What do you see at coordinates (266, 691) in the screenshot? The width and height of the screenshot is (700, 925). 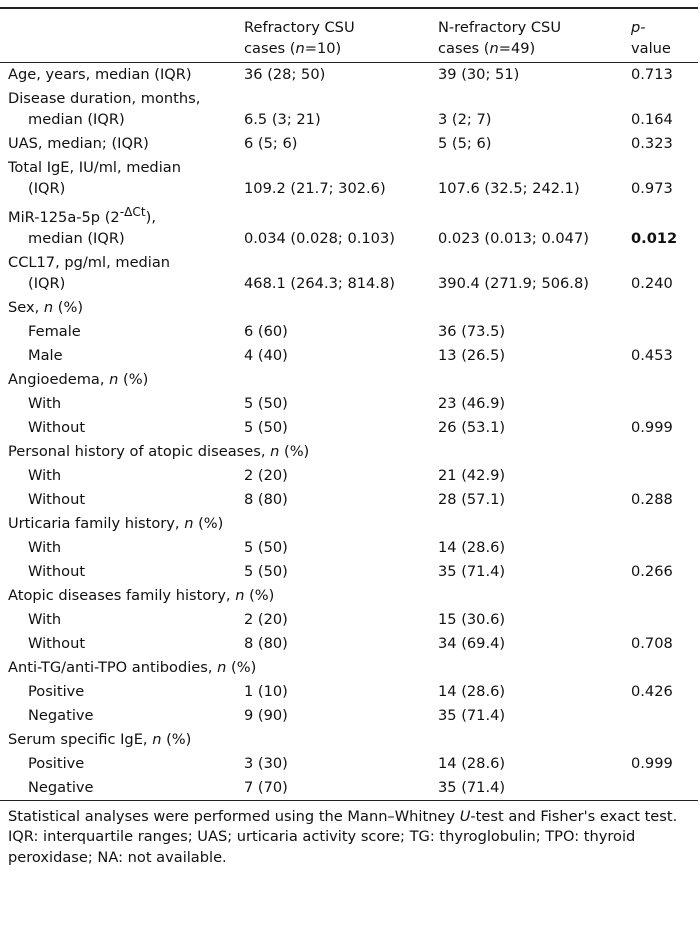 I see `cell-refractory: 1 (10)` at bounding box center [266, 691].